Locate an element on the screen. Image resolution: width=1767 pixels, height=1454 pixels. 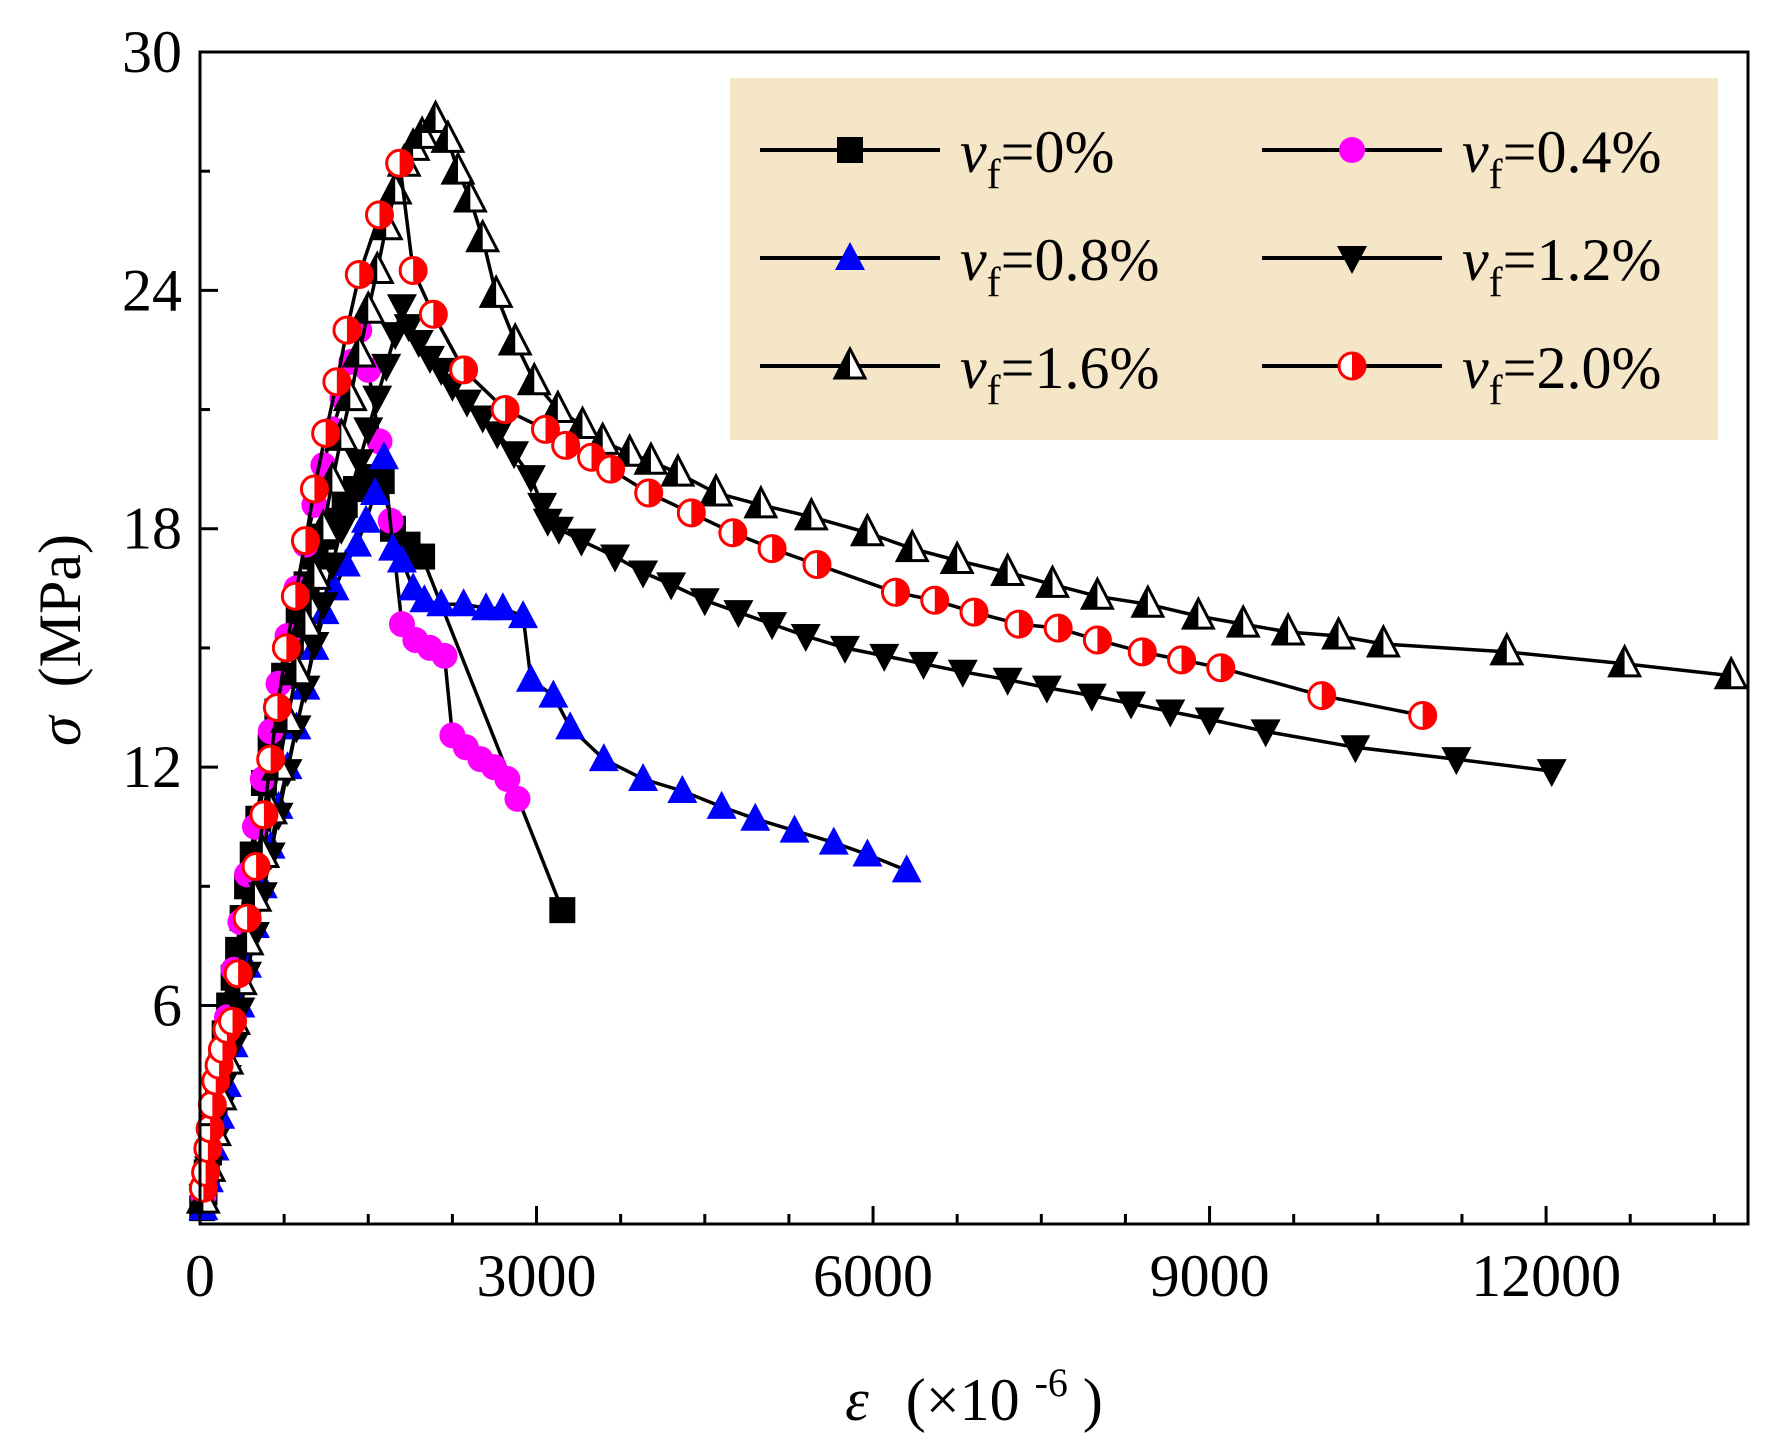
y-axis-label-unit: (MPa) is located at coordinates (60, 610).